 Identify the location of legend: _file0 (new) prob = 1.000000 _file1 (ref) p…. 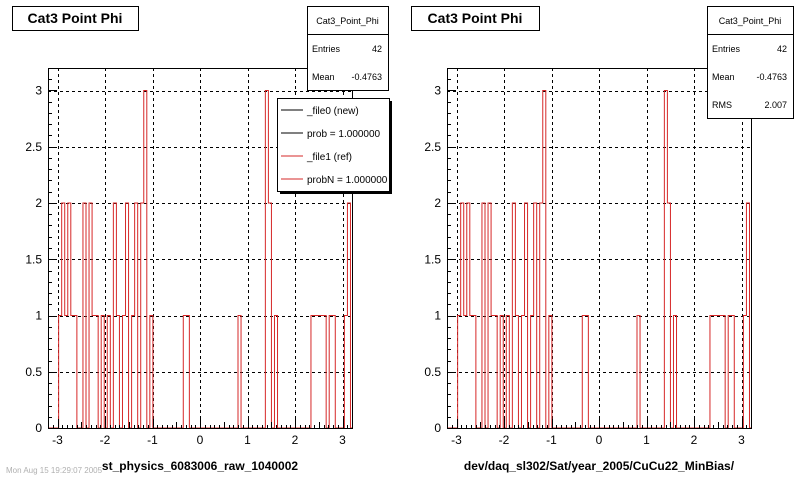
(334, 146).